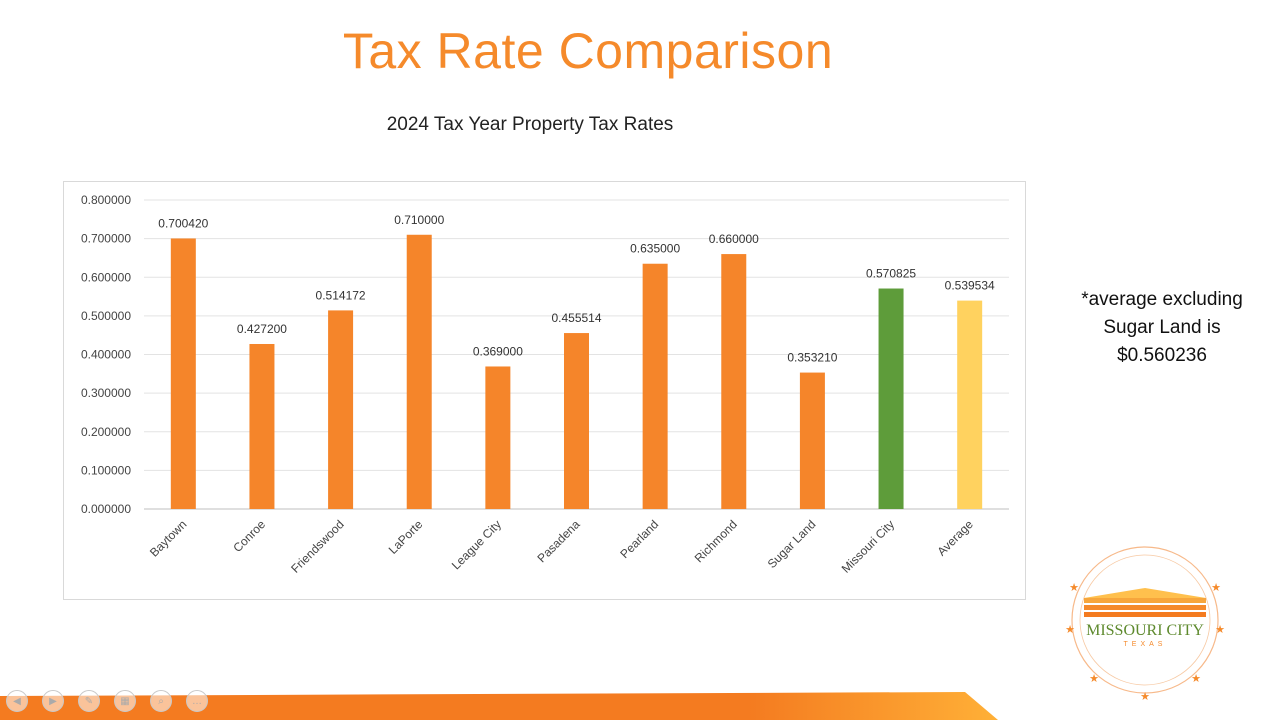 The width and height of the screenshot is (1280, 720). Describe the element at coordinates (891, 274) in the screenshot. I see `data-label: 0.570825` at that location.